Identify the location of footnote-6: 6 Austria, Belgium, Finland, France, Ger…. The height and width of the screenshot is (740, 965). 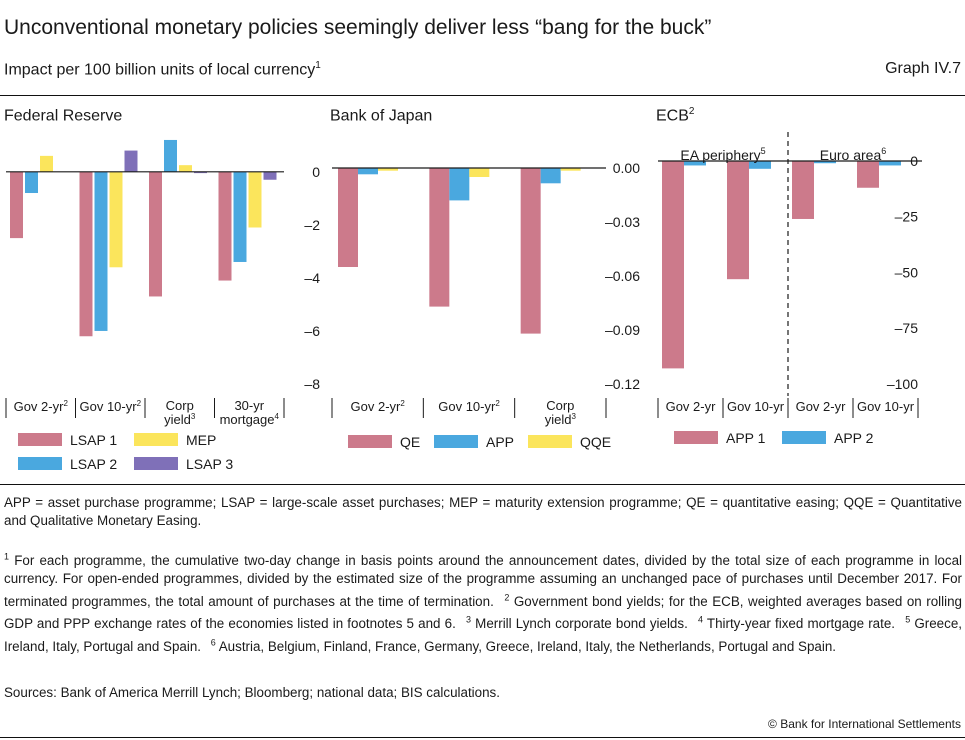
(523, 645).